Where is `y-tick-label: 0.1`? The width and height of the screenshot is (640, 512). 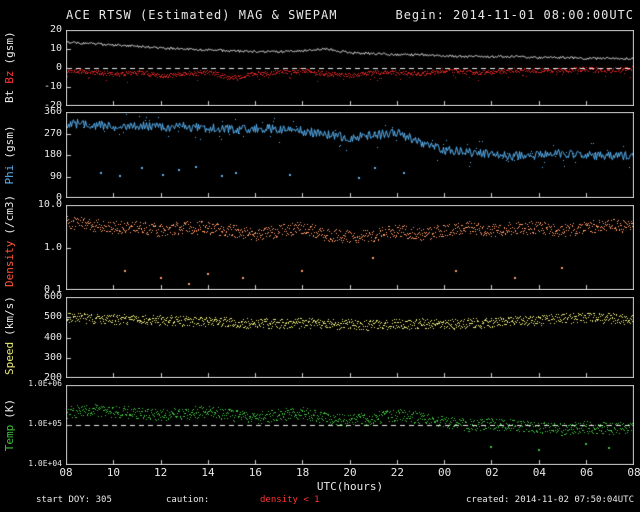 y-tick-label: 0.1 is located at coordinates (52, 289).